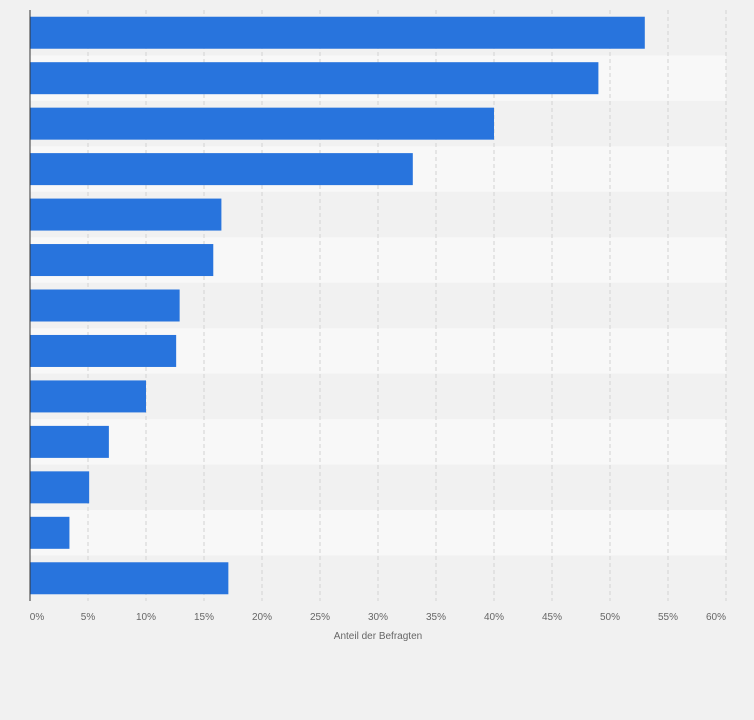 The width and height of the screenshot is (754, 720). Describe the element at coordinates (668, 617) in the screenshot. I see `x-tick-label: 55%` at that location.